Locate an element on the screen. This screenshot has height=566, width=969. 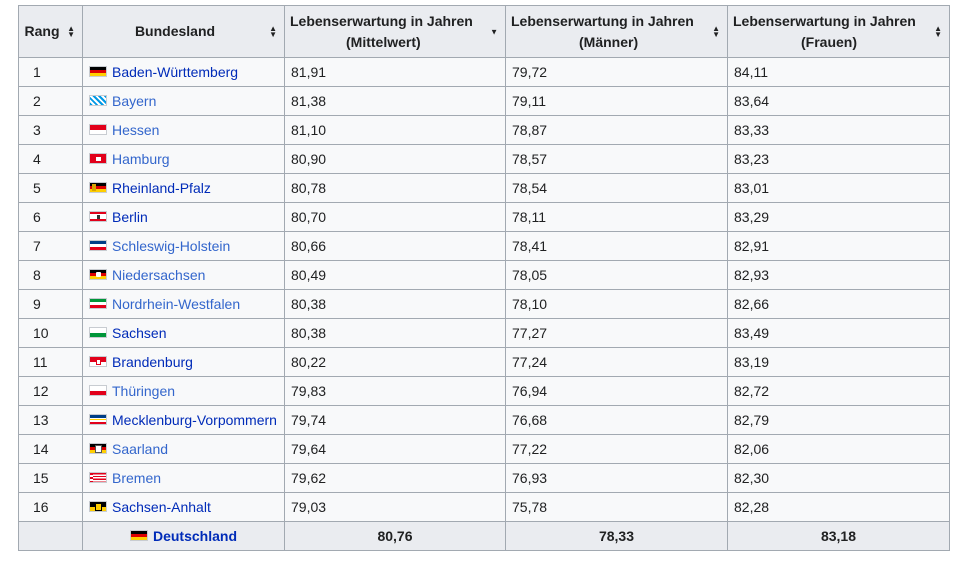
mean-cell: 80,49 is located at coordinates (395, 275).